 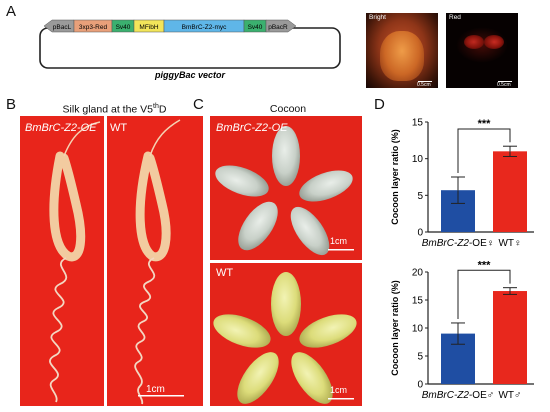 What do you see at coordinates (105, 261) in the screenshot?
I see `photo-divider` at bounding box center [105, 261].